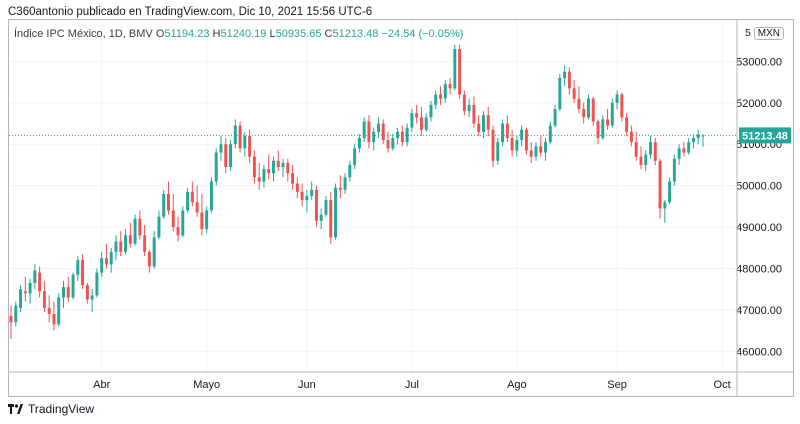  What do you see at coordinates (768, 33) in the screenshot?
I see `currency-badge: MXN` at bounding box center [768, 33].